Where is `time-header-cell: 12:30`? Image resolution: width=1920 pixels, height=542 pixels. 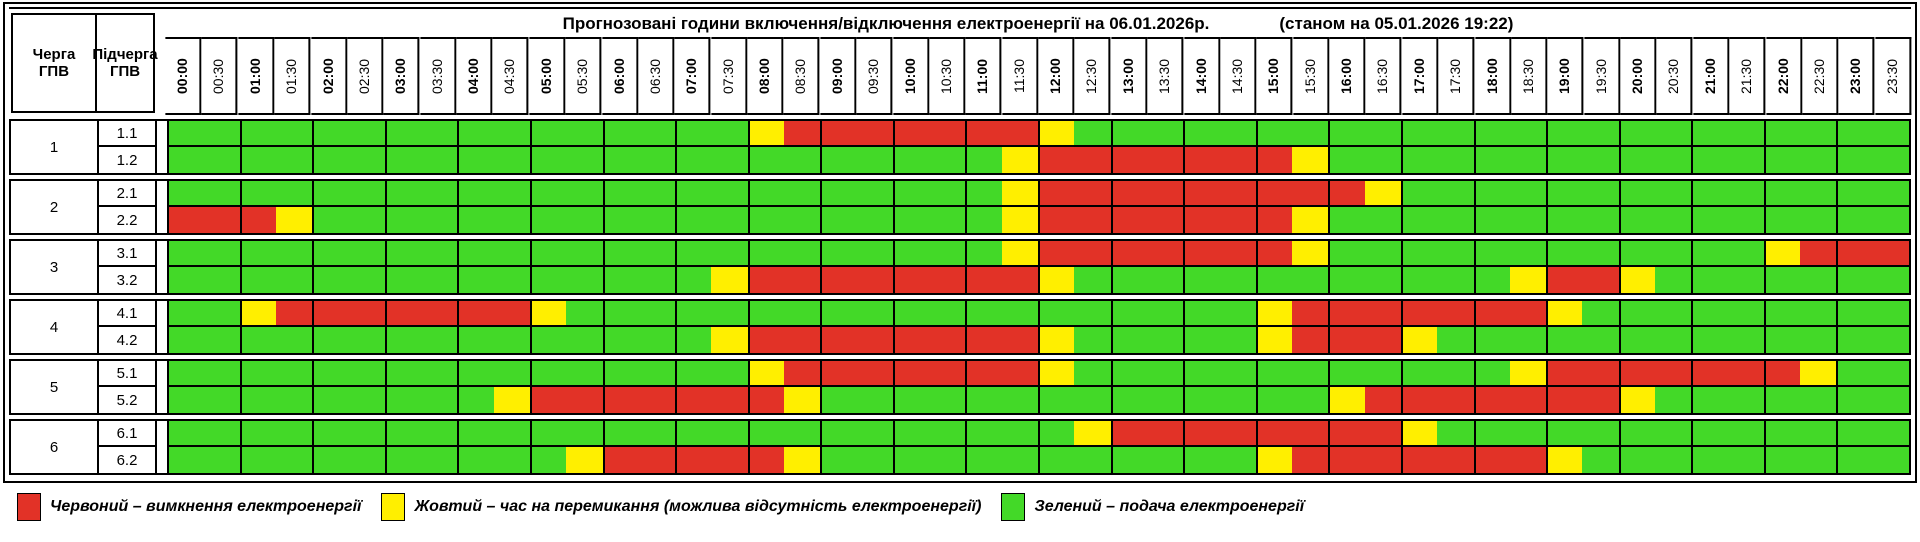
time-header-cell: 12:30 is located at coordinates (1092, 76).